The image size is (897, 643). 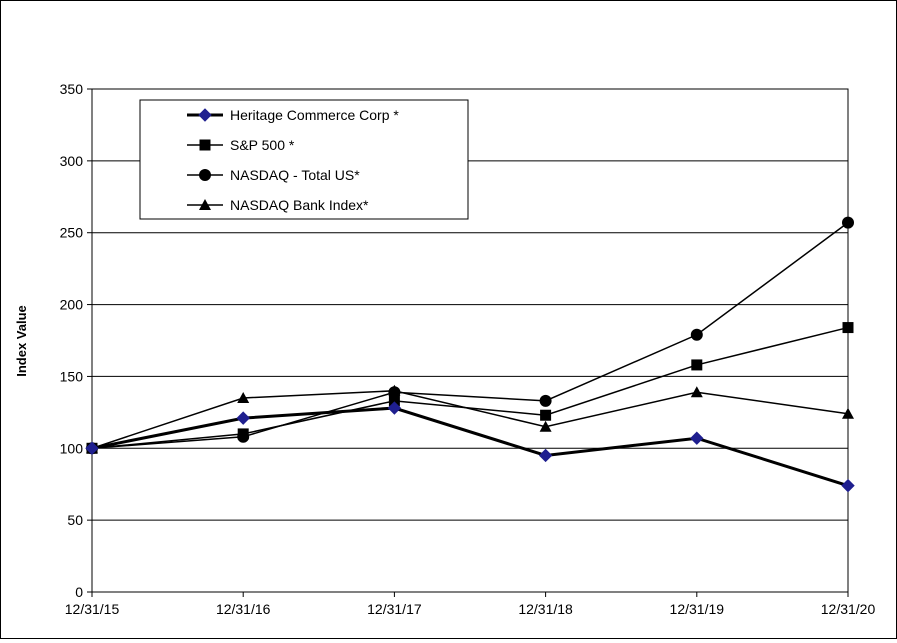 I want to click on x-tick-label: 12/31/16, so click(x=243, y=609).